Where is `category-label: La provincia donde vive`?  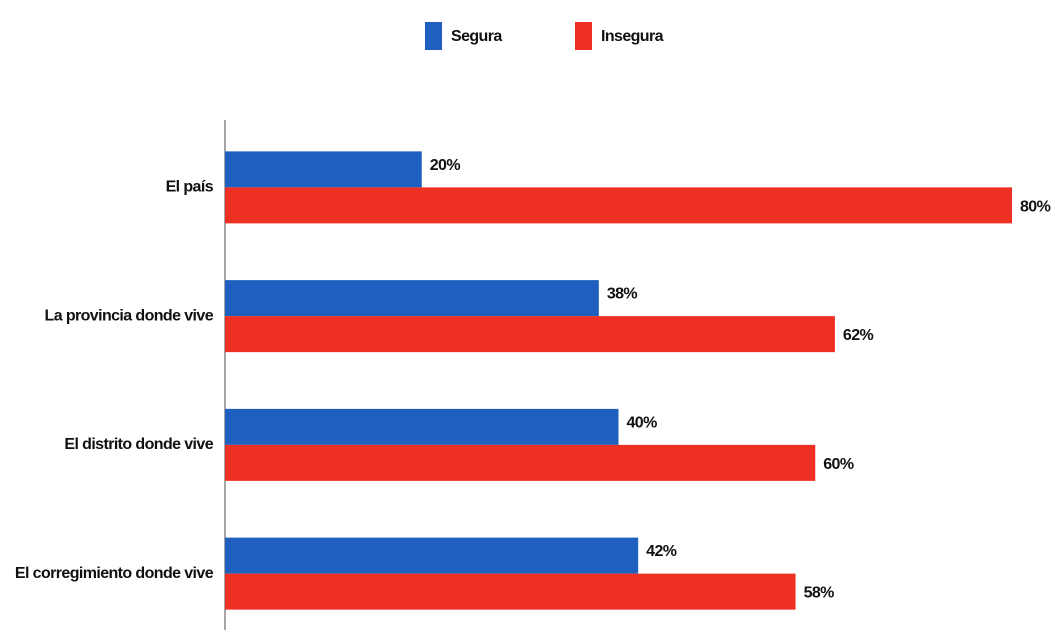 category-label: La provincia donde vive is located at coordinates (129, 315).